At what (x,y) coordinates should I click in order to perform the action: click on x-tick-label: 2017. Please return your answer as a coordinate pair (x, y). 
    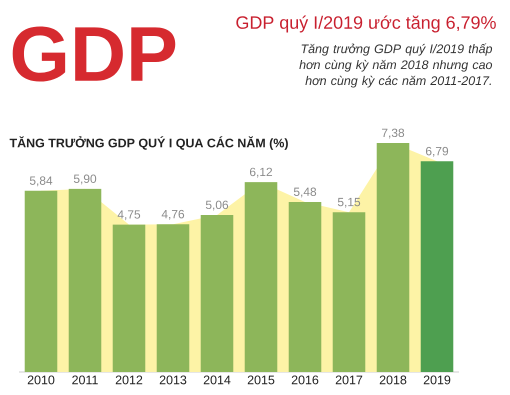
    Looking at the image, I should click on (349, 380).